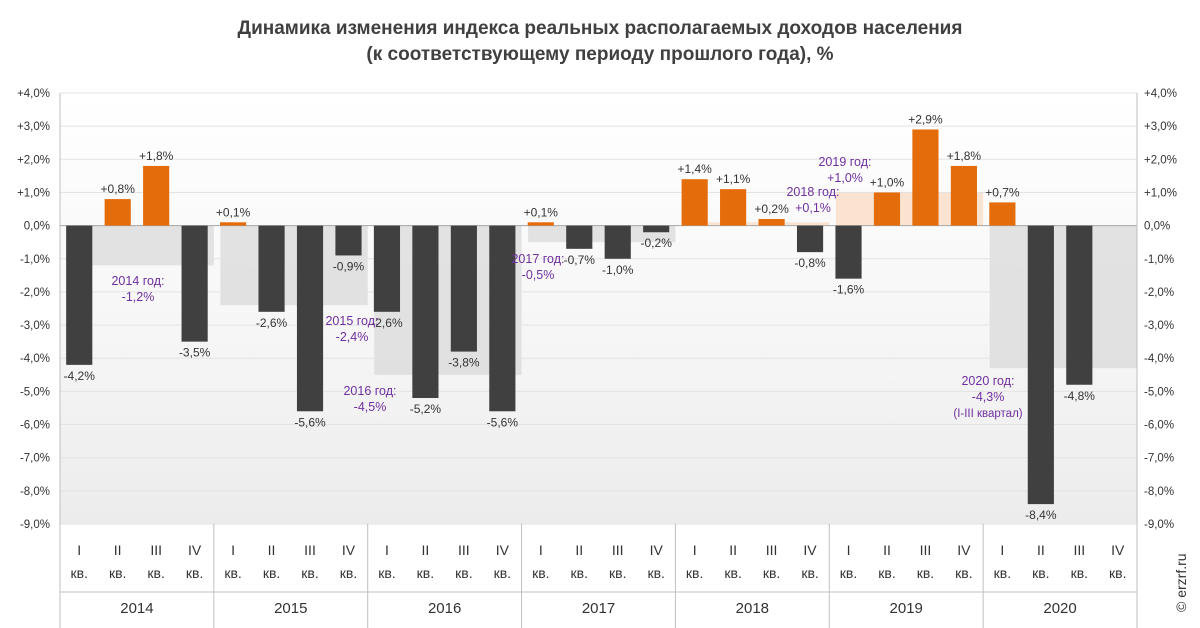  Describe the element at coordinates (1159, 326) in the screenshot. I see `y-tick-label-right: -3,0%` at that location.